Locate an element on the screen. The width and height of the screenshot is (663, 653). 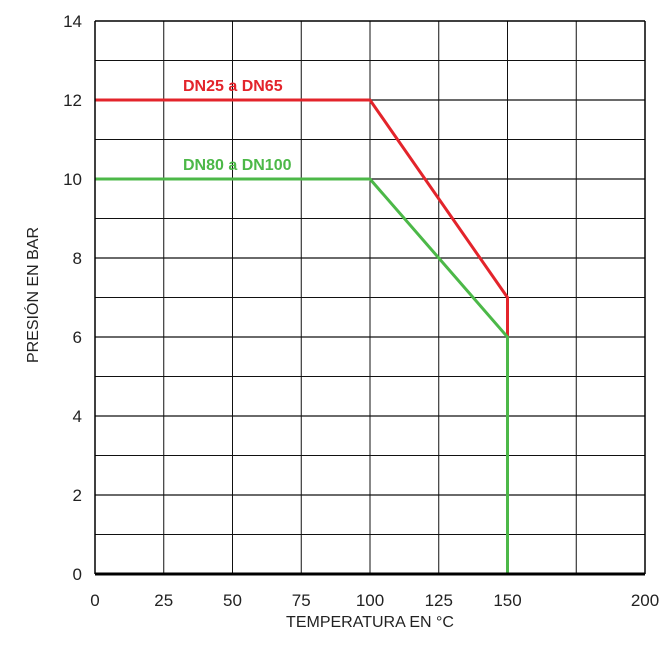
x-tick-label: 200 is located at coordinates (645, 600).